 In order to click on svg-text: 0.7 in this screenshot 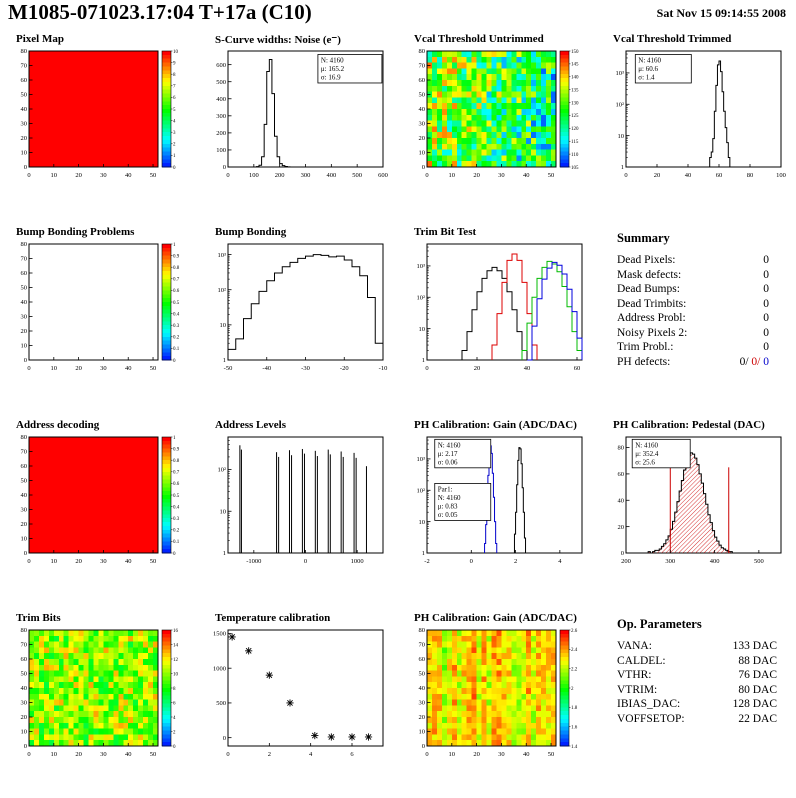, I will do `click(176, 280)`.